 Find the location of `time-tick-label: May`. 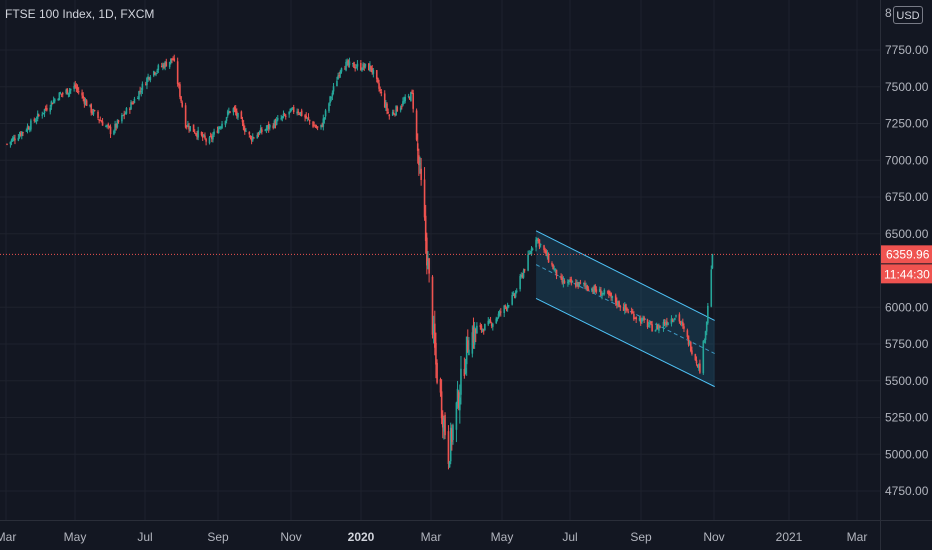

time-tick-label: May is located at coordinates (502, 537).